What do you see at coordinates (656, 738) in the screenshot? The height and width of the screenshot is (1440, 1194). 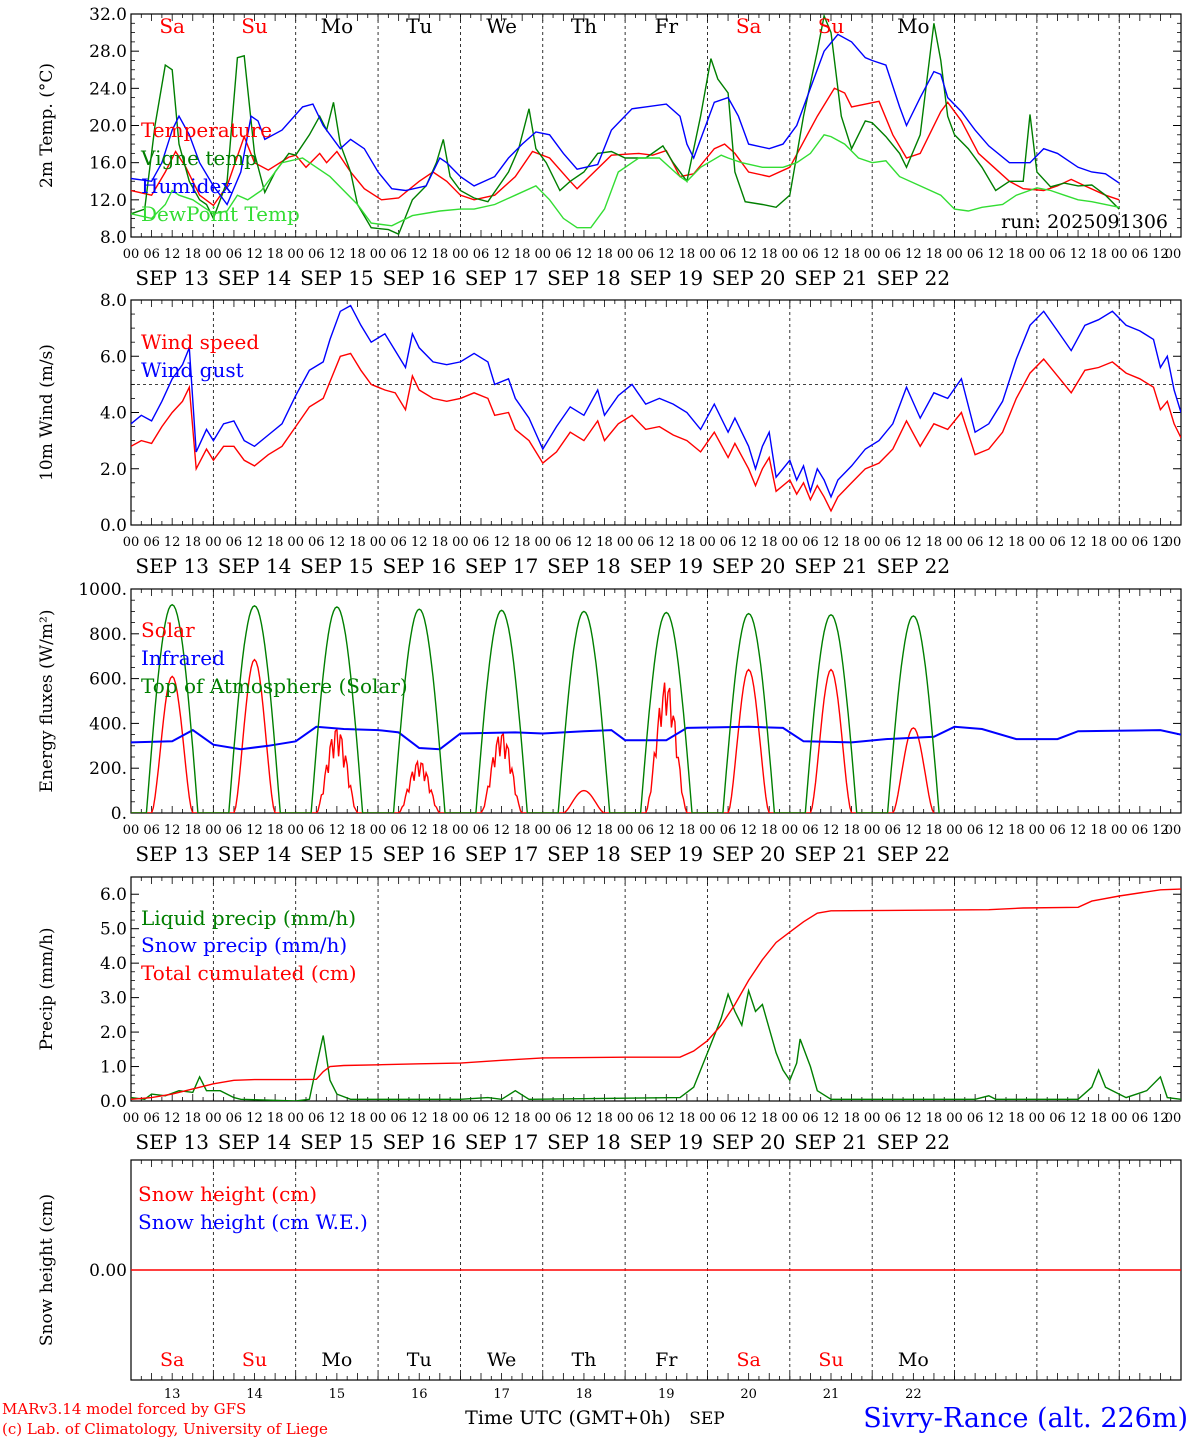 I see `series-line-infrared` at bounding box center [656, 738].